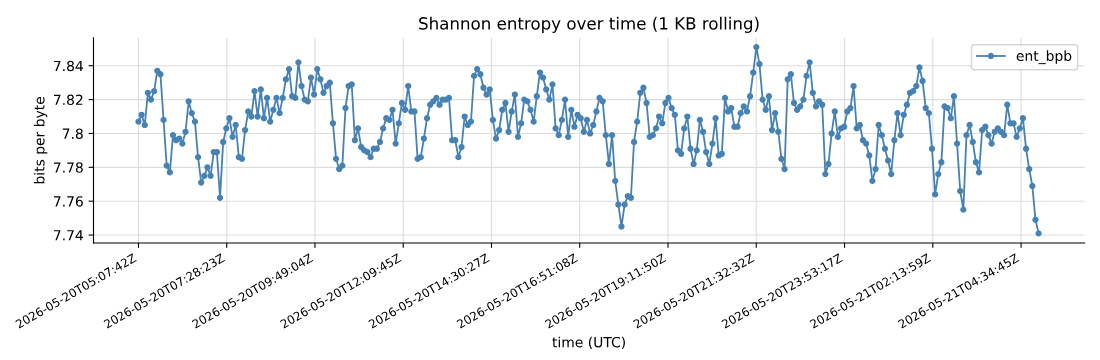  I want to click on y-tick-label: 7.8, so click(72, 133).